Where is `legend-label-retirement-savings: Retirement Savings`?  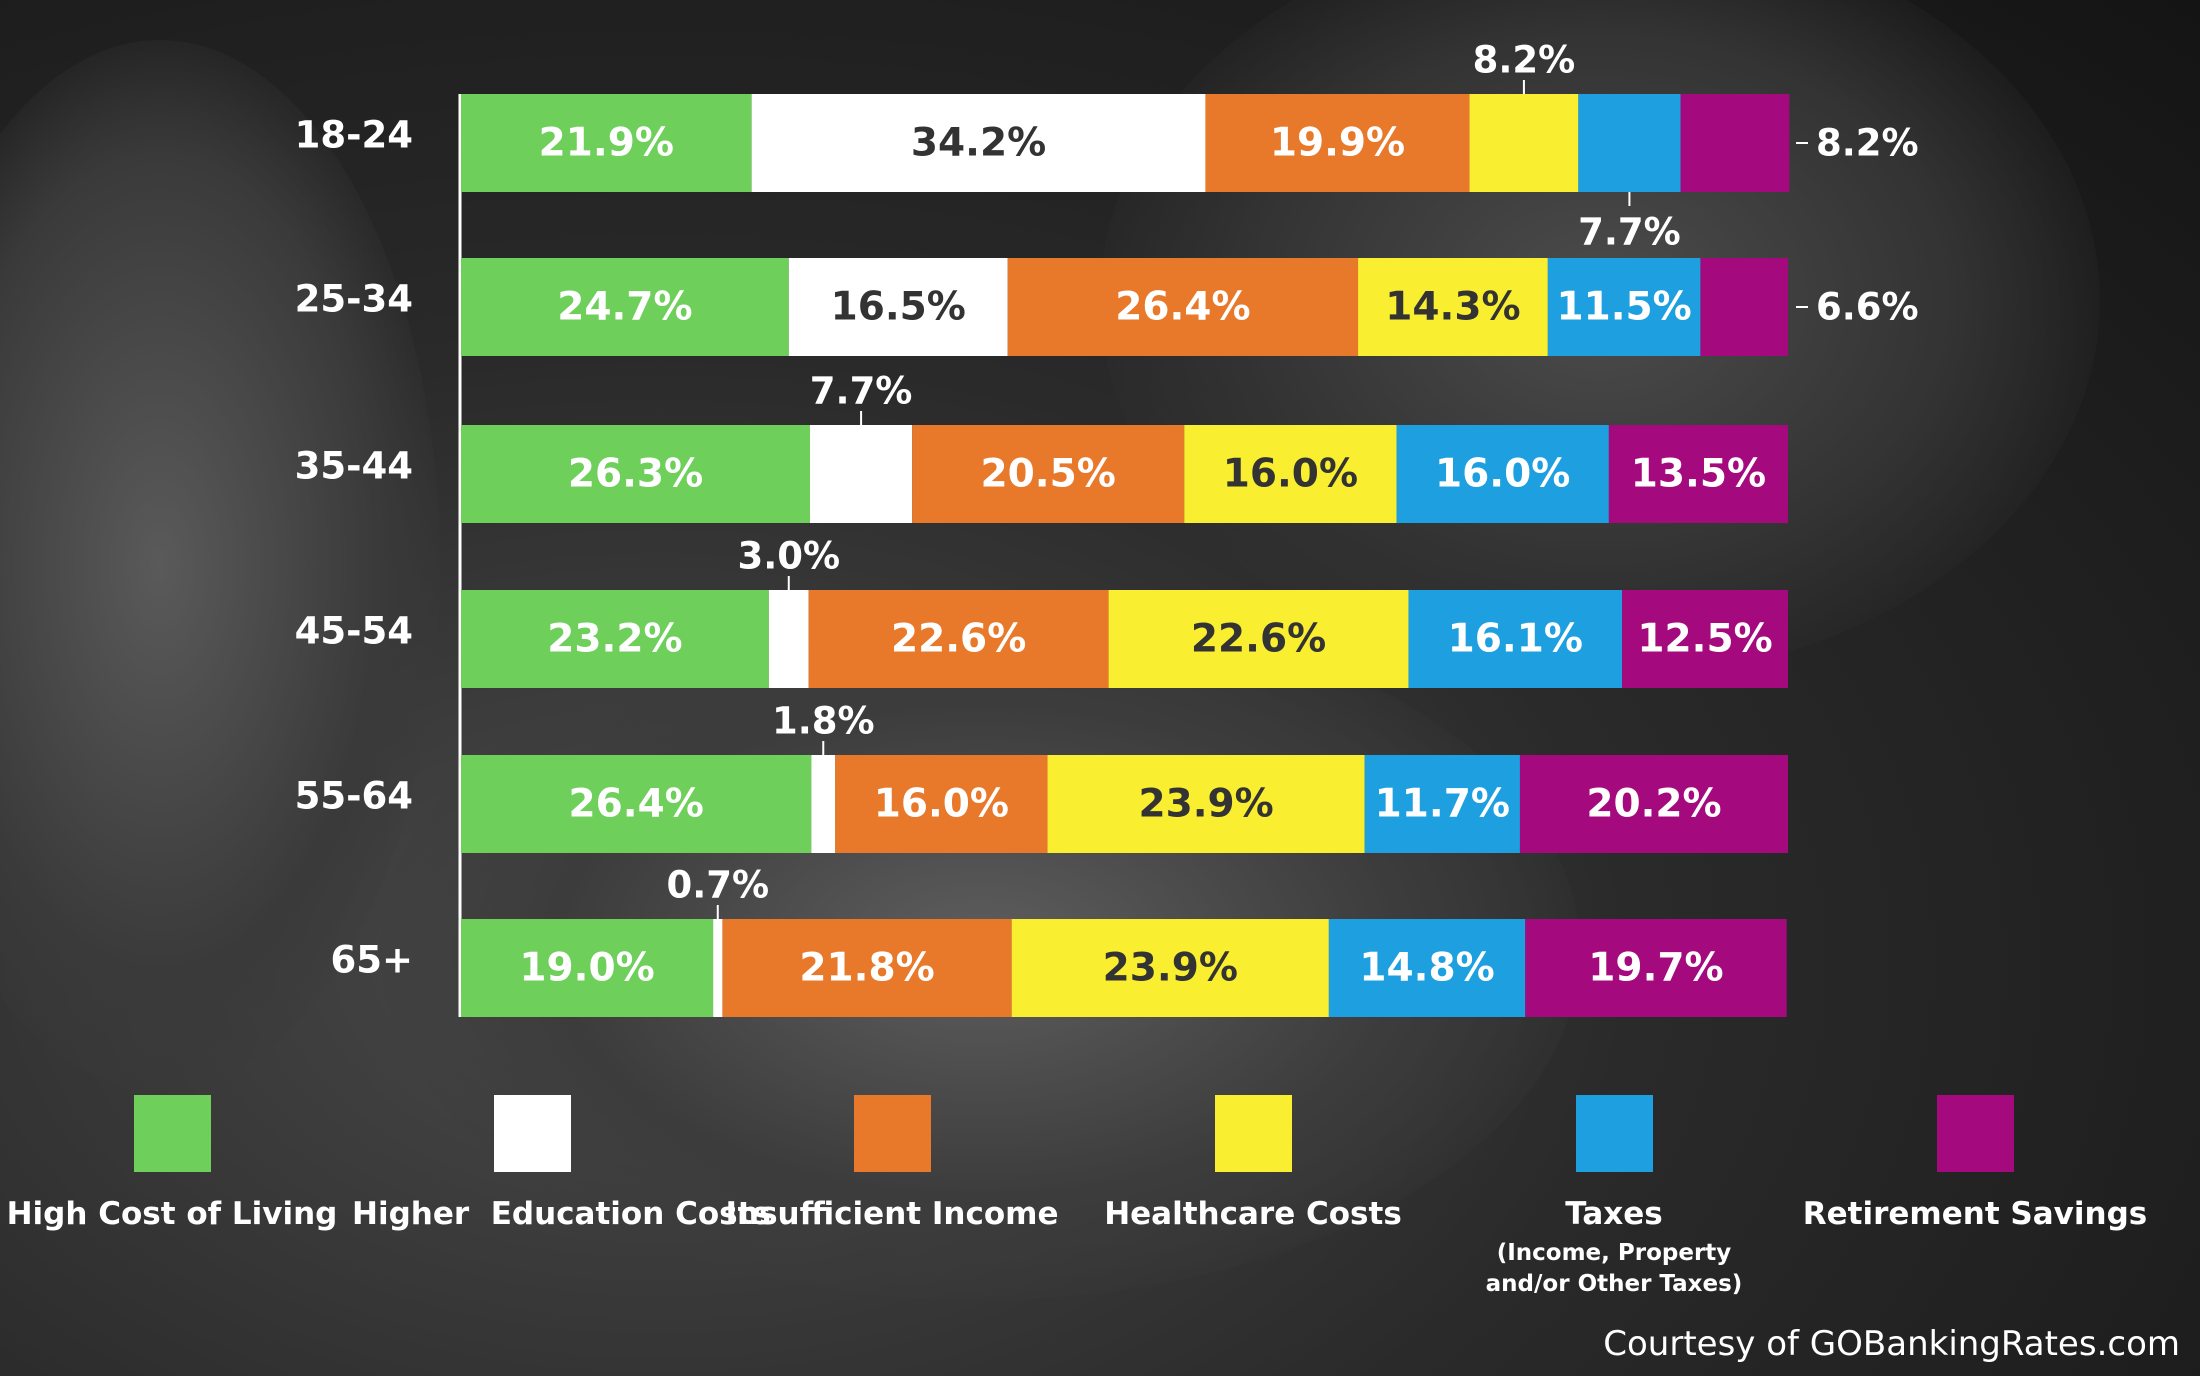
legend-label-retirement-savings: Retirement Savings is located at coordinates (1975, 1214).